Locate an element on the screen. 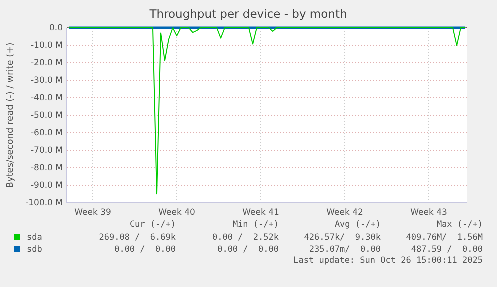  y-axis-title: Bytes/second read (-) / write (+) is located at coordinates (11, 115).